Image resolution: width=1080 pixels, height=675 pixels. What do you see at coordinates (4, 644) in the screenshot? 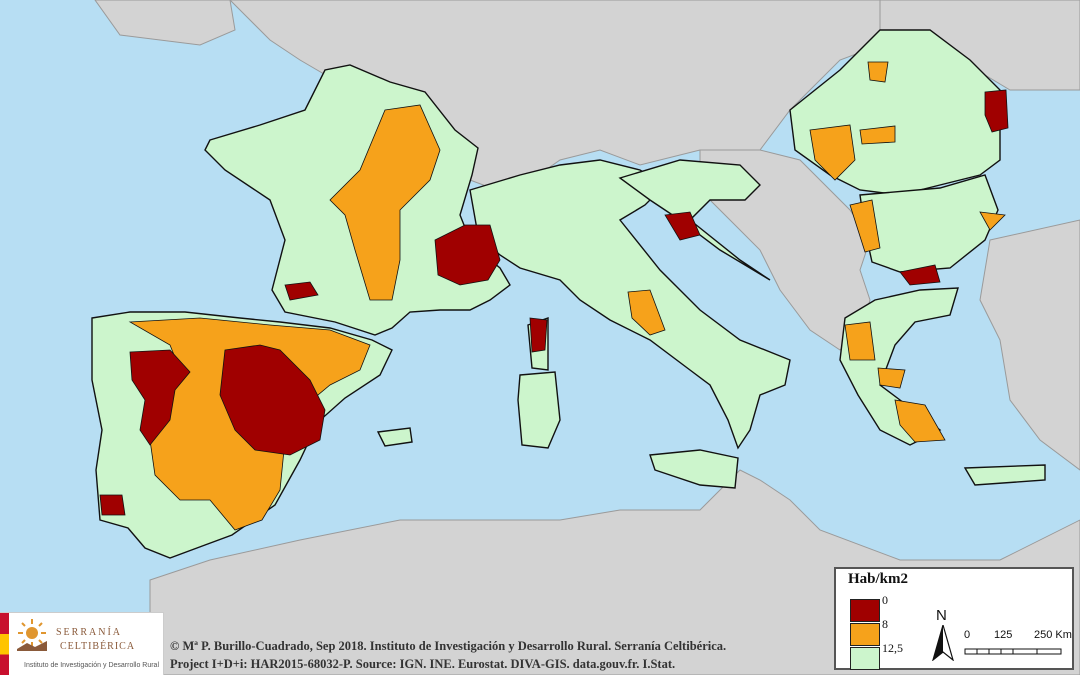
I see `flag-stripe` at bounding box center [4, 644].